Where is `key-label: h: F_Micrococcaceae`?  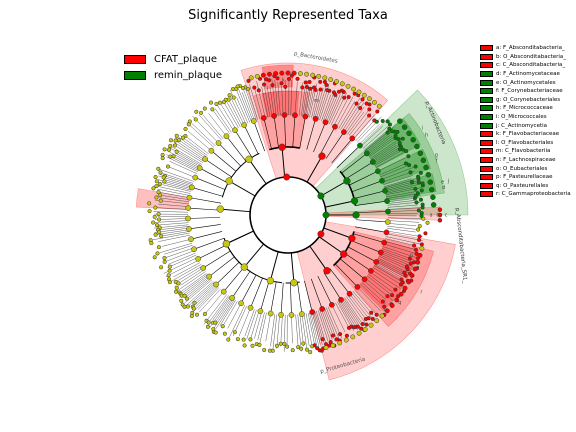 key-label: h: F_Micrococcaceae is located at coordinates (524, 108).